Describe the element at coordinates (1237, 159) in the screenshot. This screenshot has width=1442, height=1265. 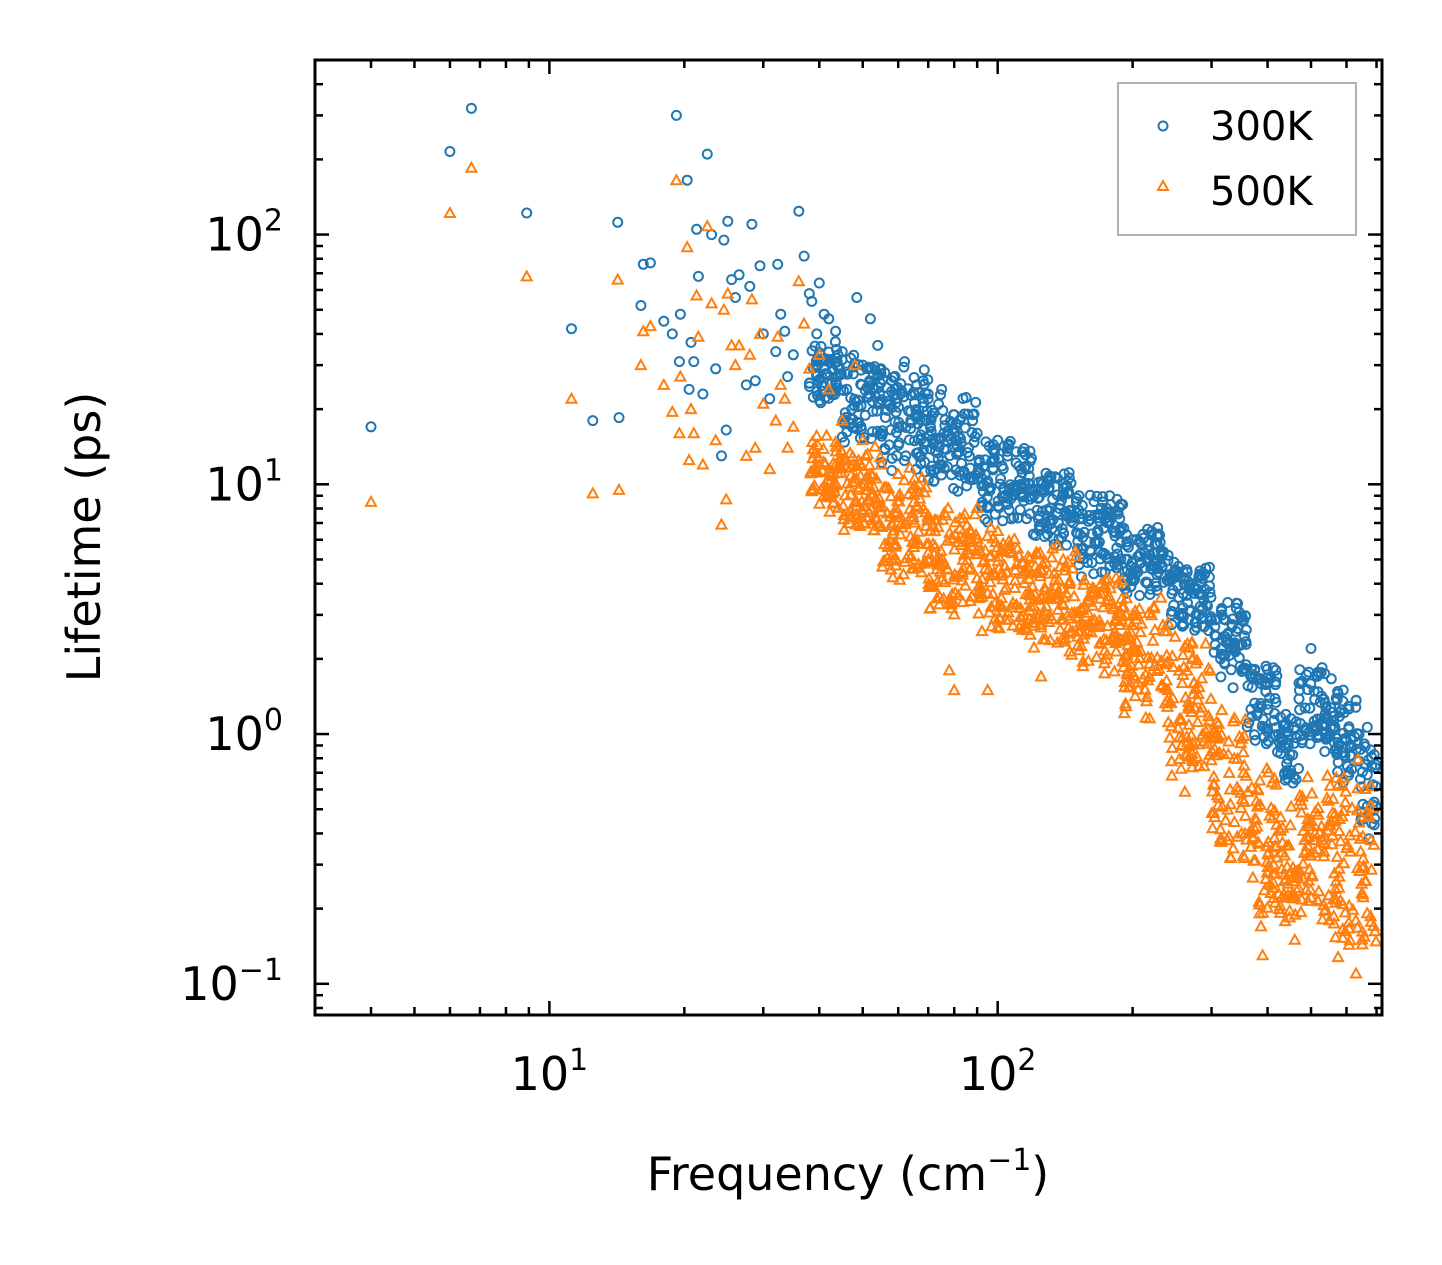
I see `legend-box` at that location.